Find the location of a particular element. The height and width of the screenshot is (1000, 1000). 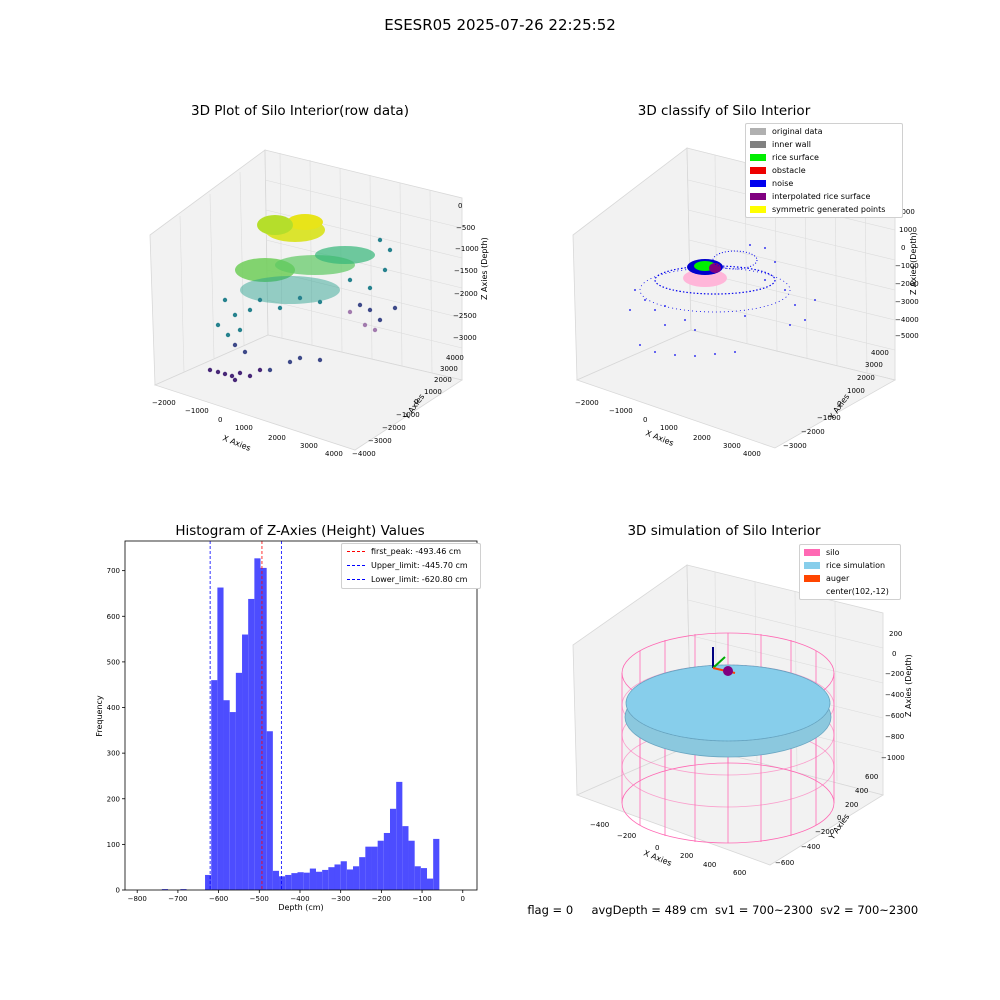

raw-xtick: 3000 is located at coordinates (309, 446).